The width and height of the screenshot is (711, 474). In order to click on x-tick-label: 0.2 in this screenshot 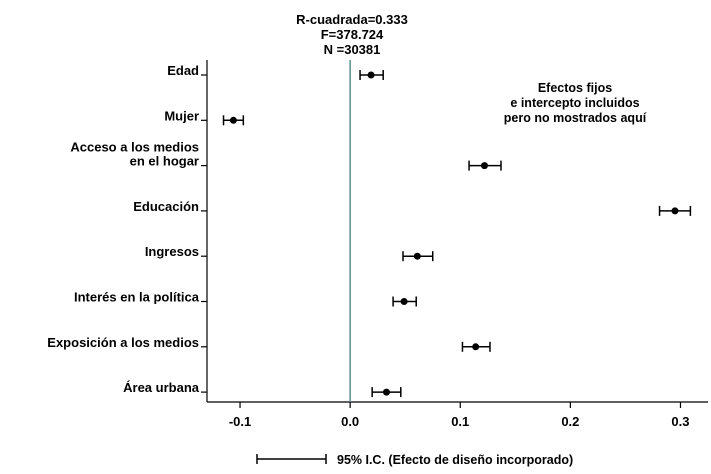, I will do `click(570, 421)`.